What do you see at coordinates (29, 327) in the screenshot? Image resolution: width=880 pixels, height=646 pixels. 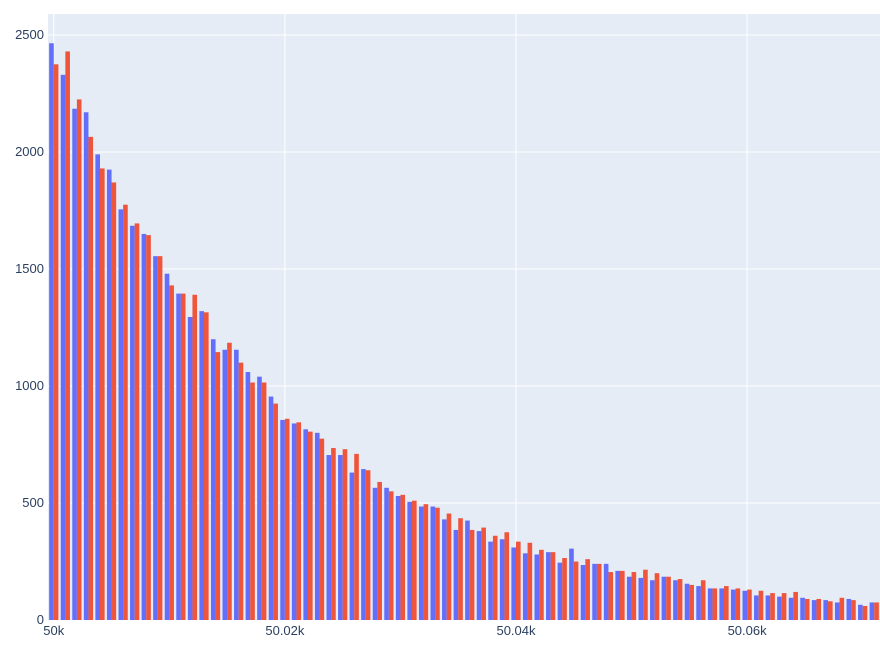 I see `y-axis-ticks: 0 500 1000 1500 2000 2500` at bounding box center [29, 327].